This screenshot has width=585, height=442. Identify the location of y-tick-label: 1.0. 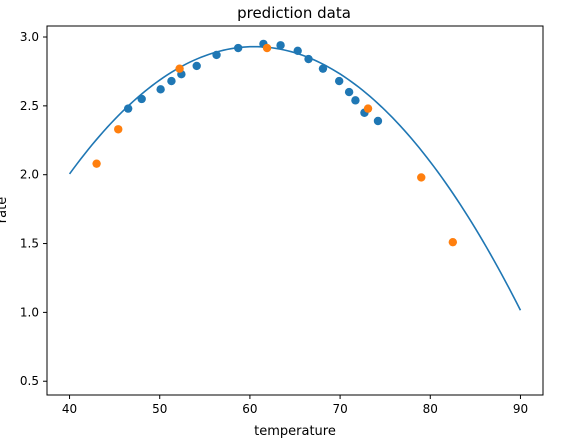
(29, 312).